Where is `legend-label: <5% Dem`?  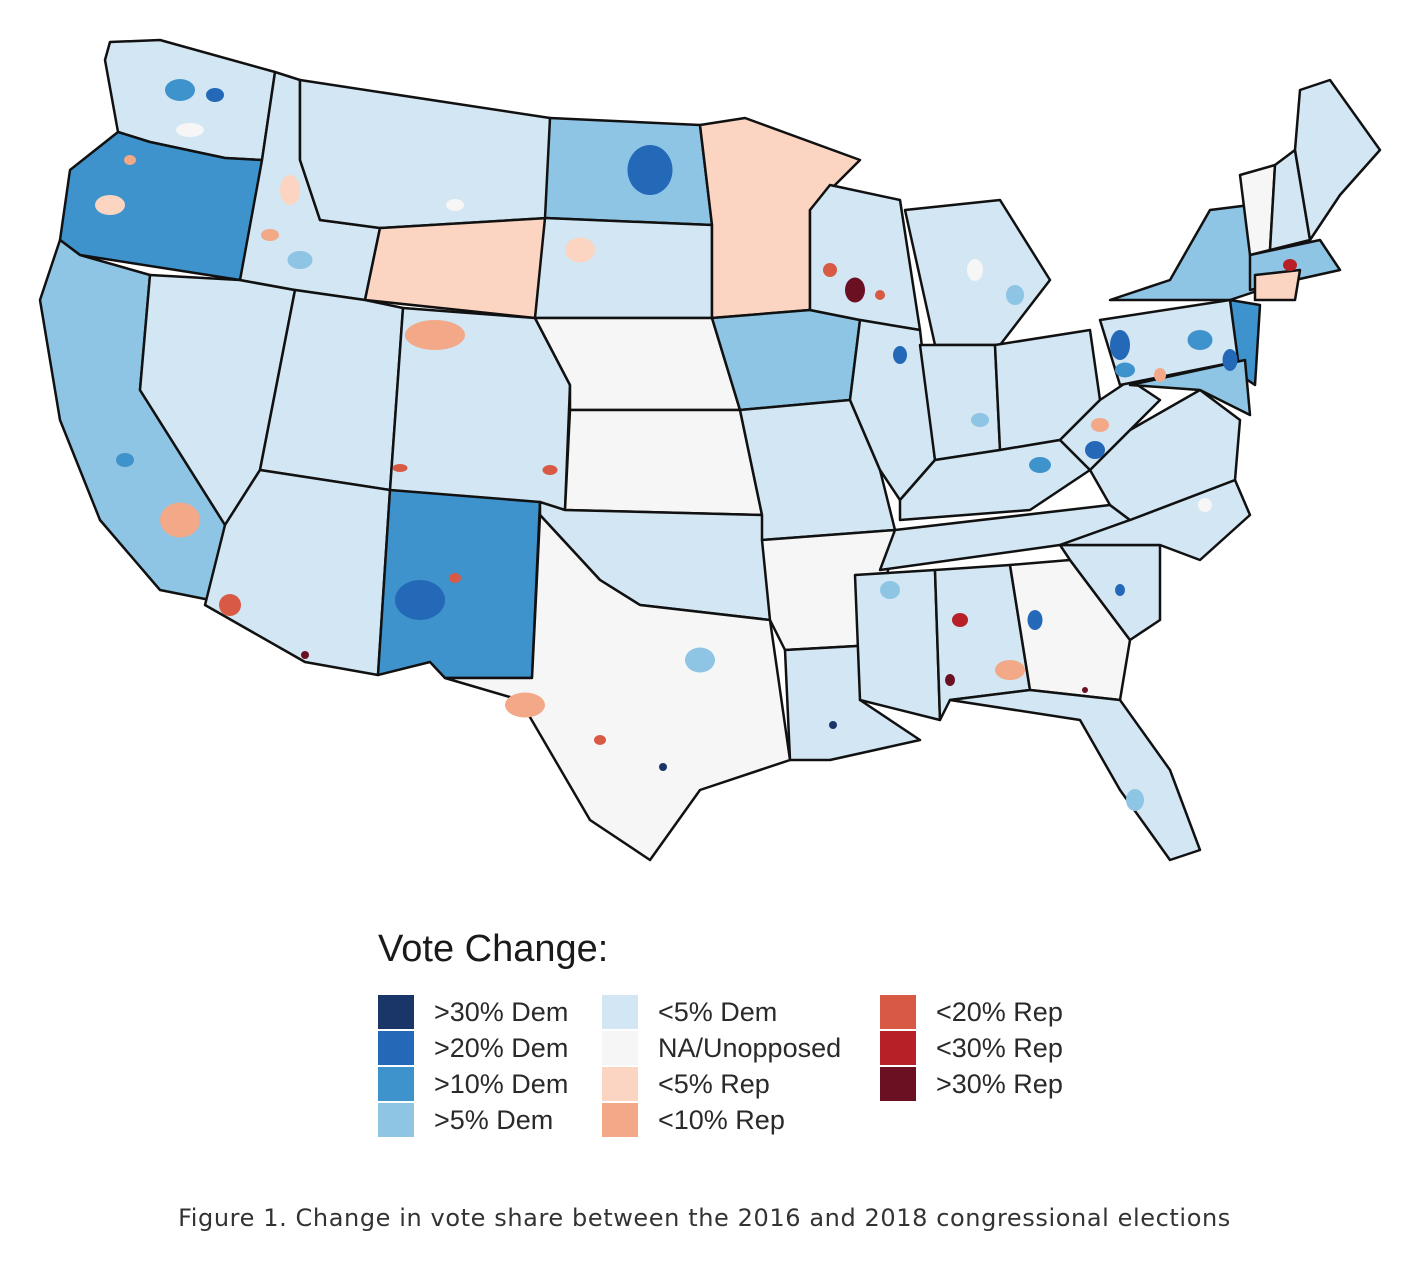 legend-label: <5% Dem is located at coordinates (718, 1011).